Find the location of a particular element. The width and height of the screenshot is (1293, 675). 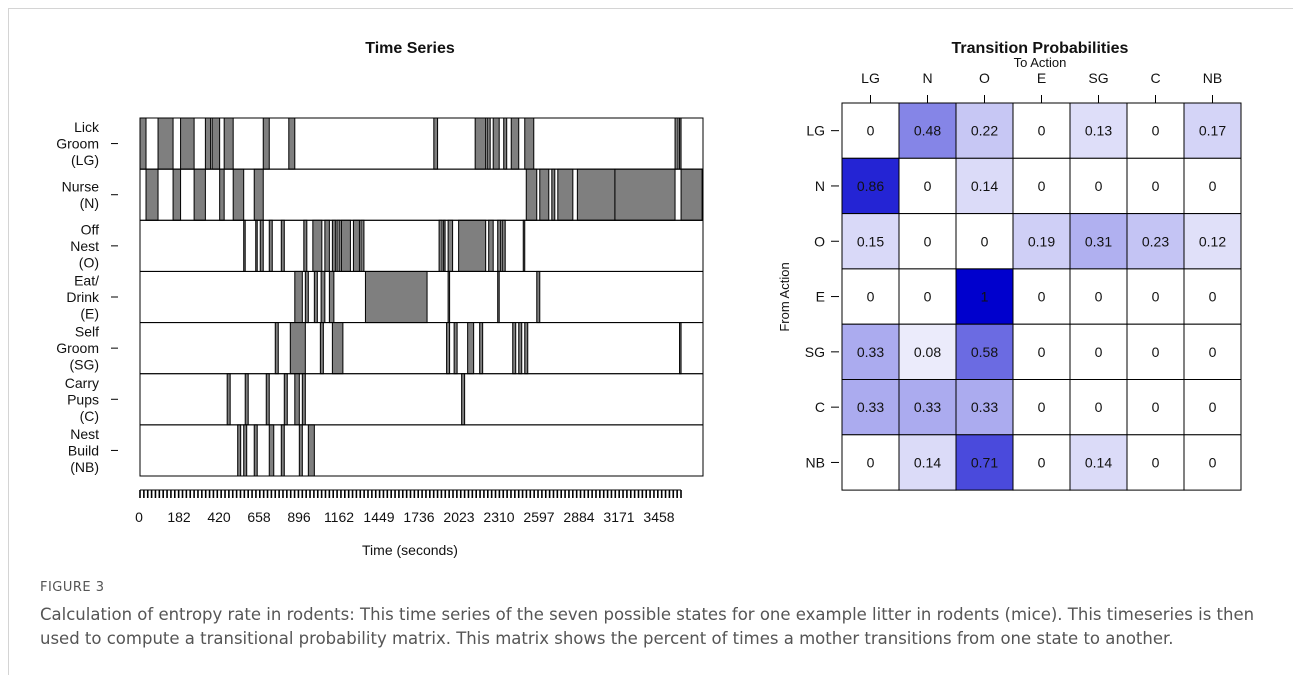

row-label: NB is located at coordinates (815, 462).